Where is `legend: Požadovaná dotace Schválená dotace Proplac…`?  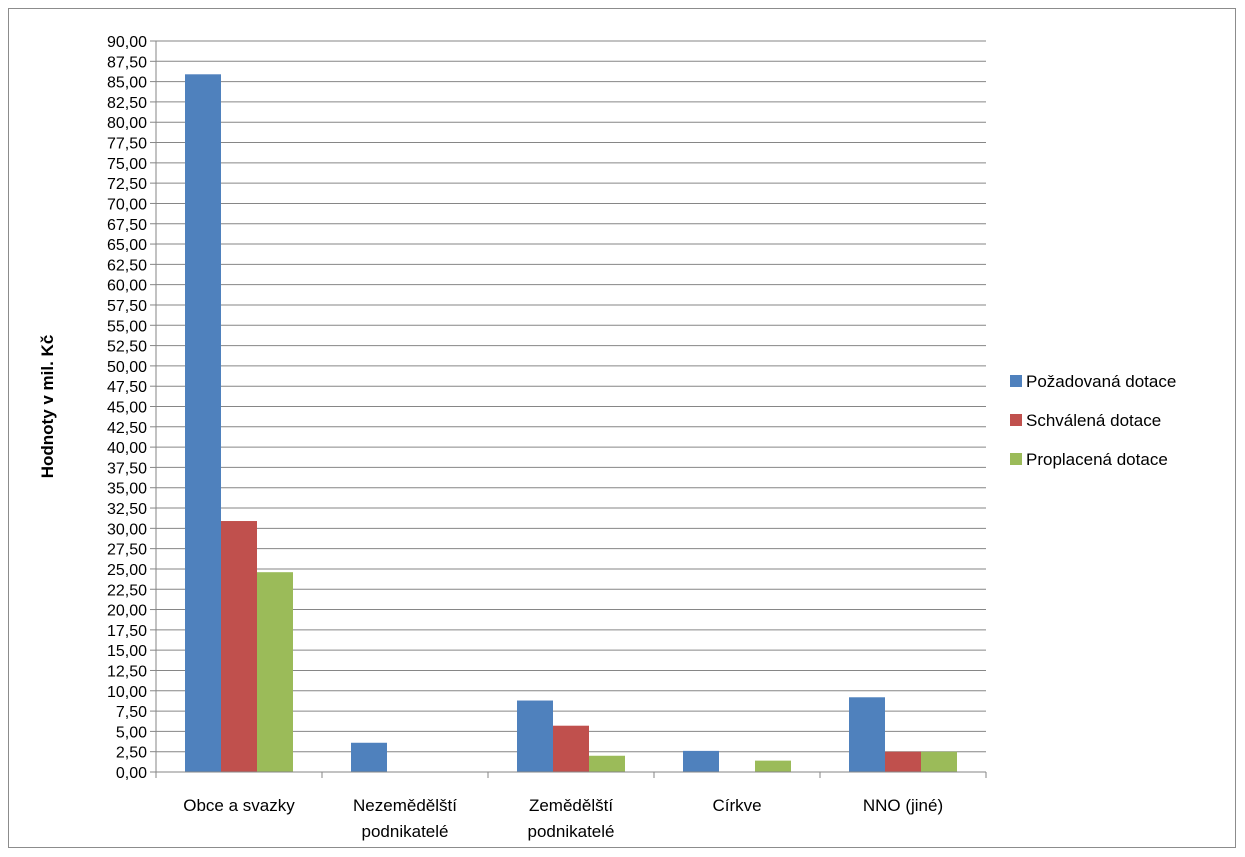
legend: Požadovaná dotace Schválená dotace Proplac… is located at coordinates (1093, 420).